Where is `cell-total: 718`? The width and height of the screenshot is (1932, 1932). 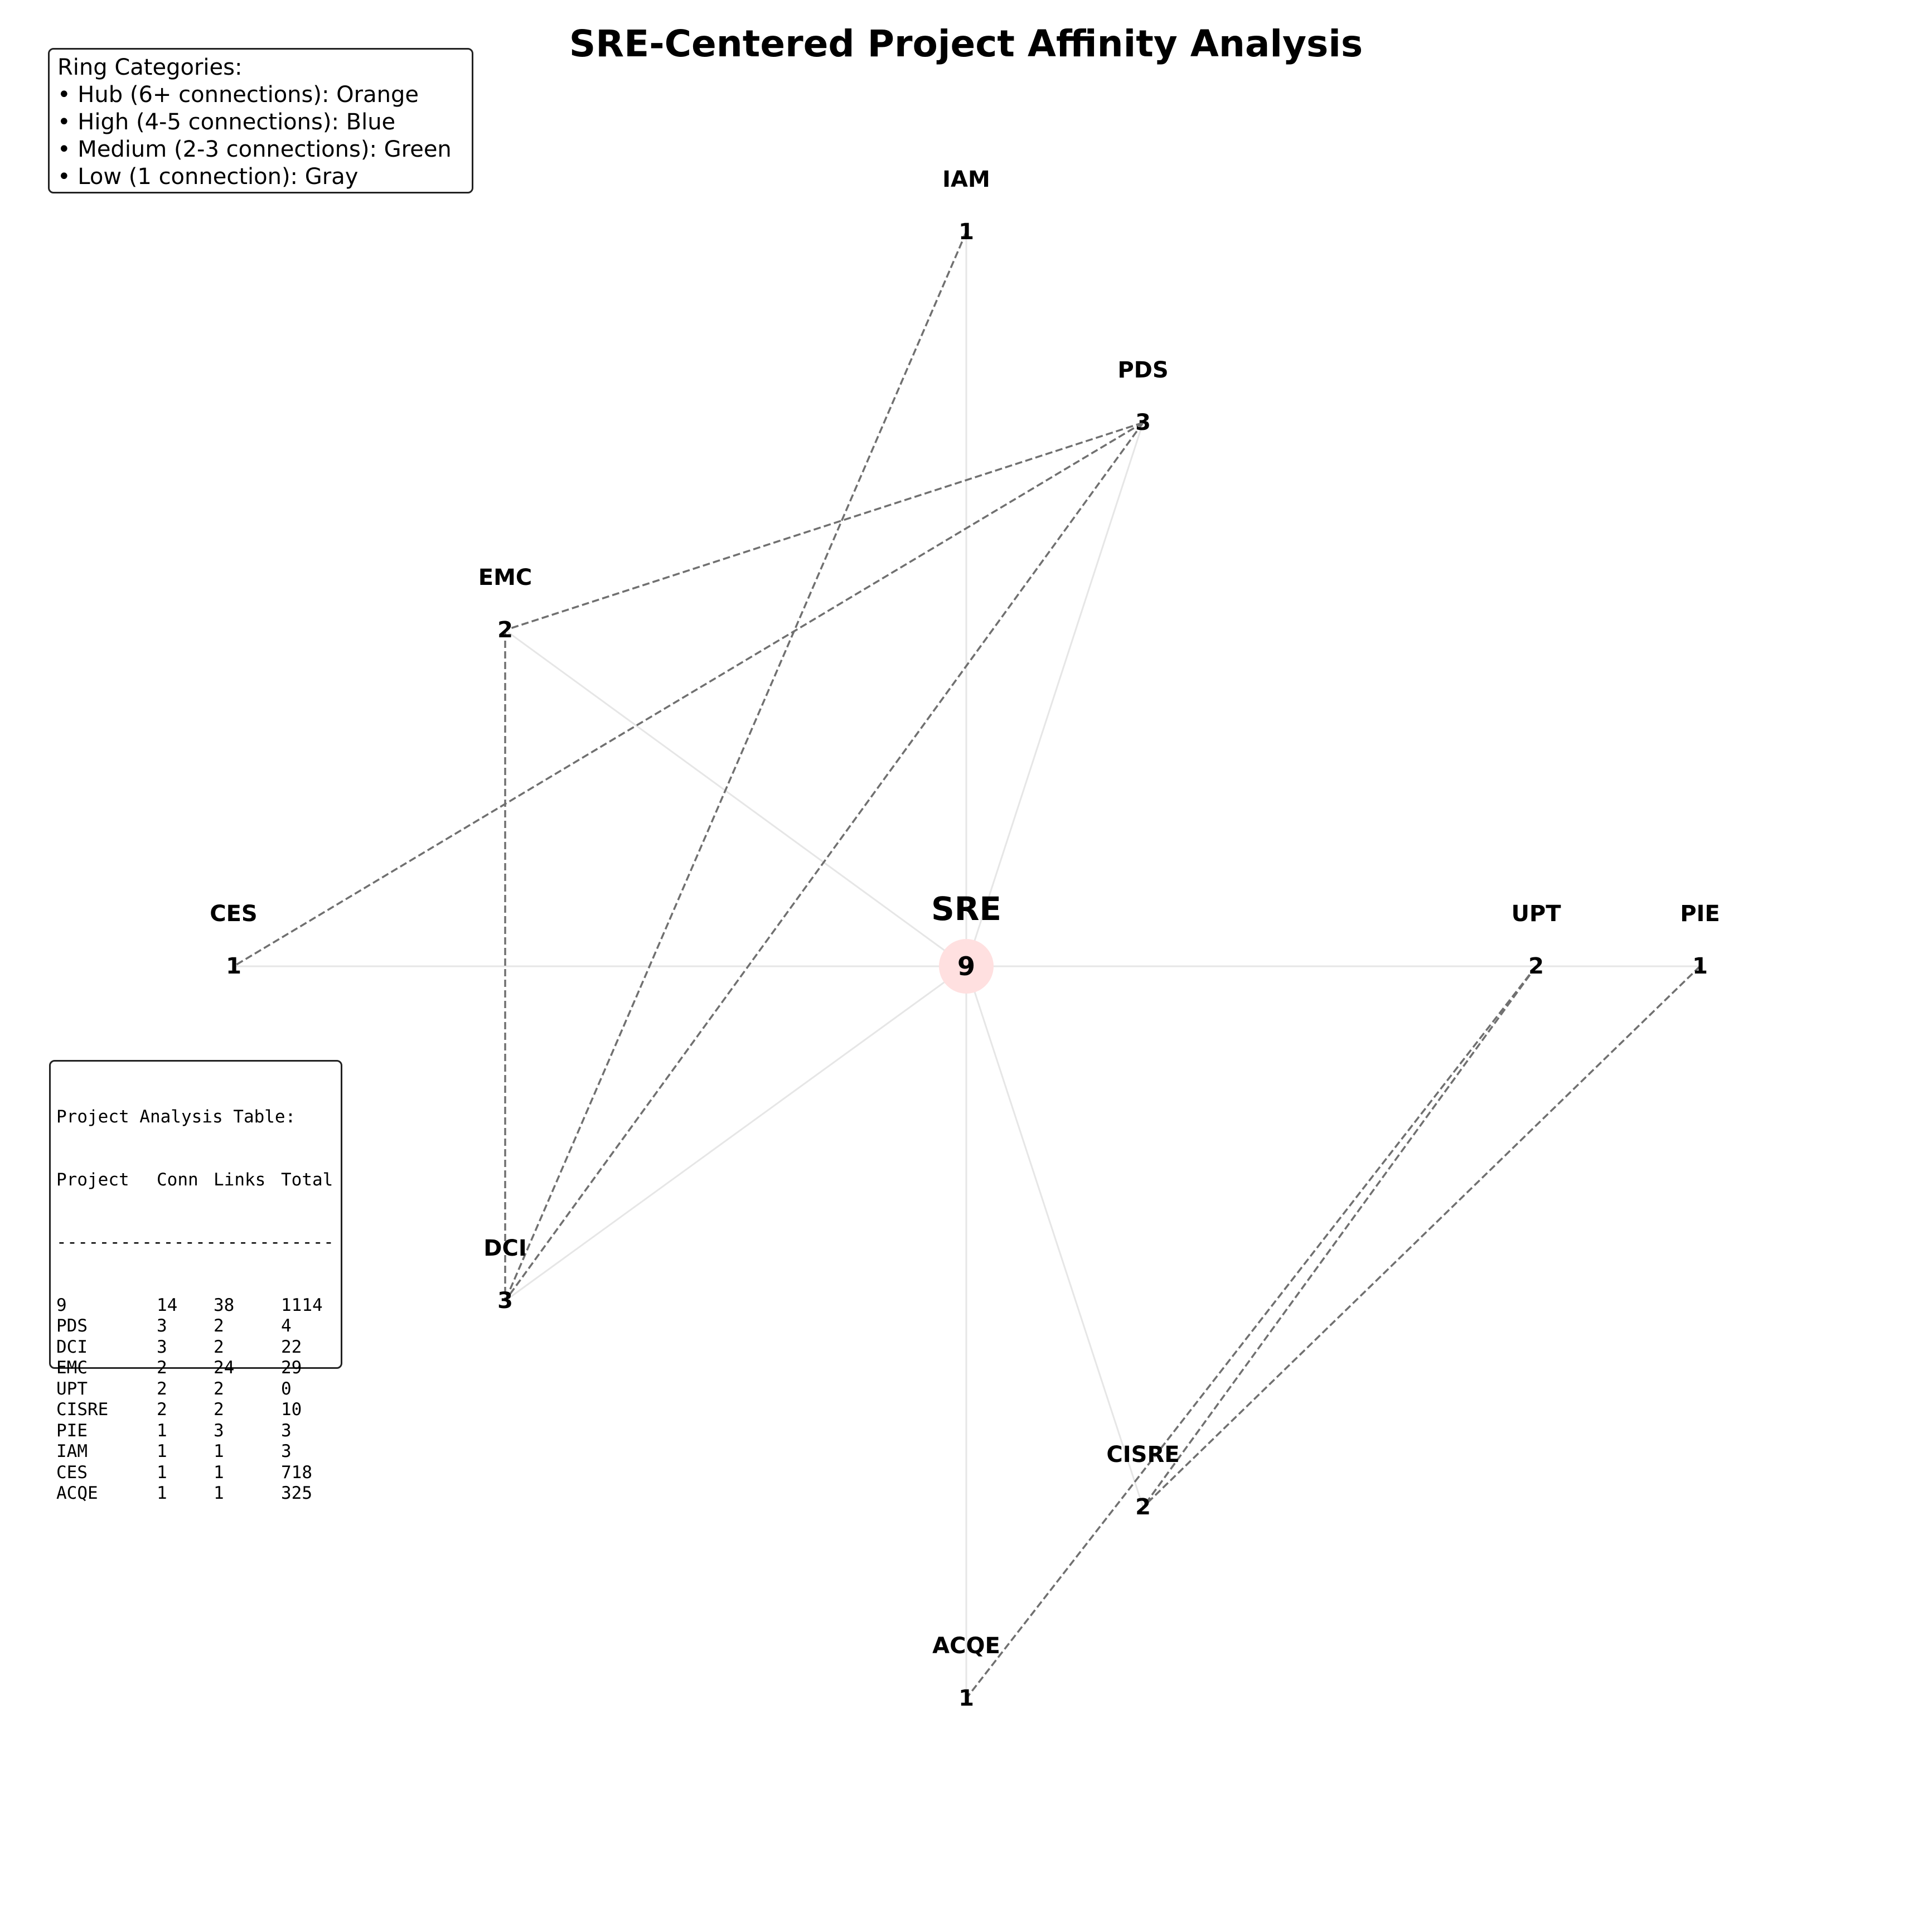 cell-total: 718 is located at coordinates (297, 1472).